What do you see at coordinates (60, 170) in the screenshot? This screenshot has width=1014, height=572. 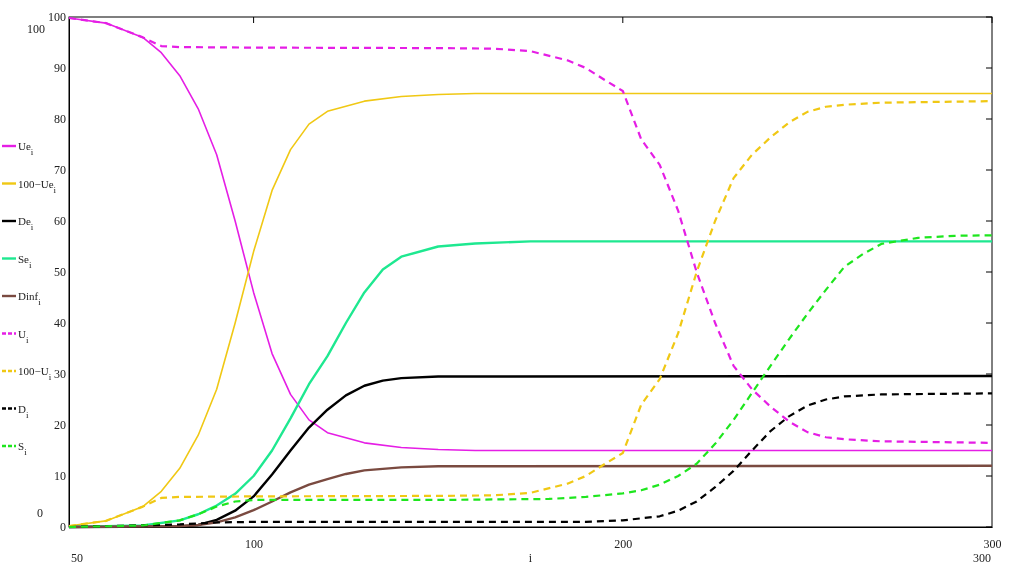 I see `y-tick-label: 70` at bounding box center [60, 170].